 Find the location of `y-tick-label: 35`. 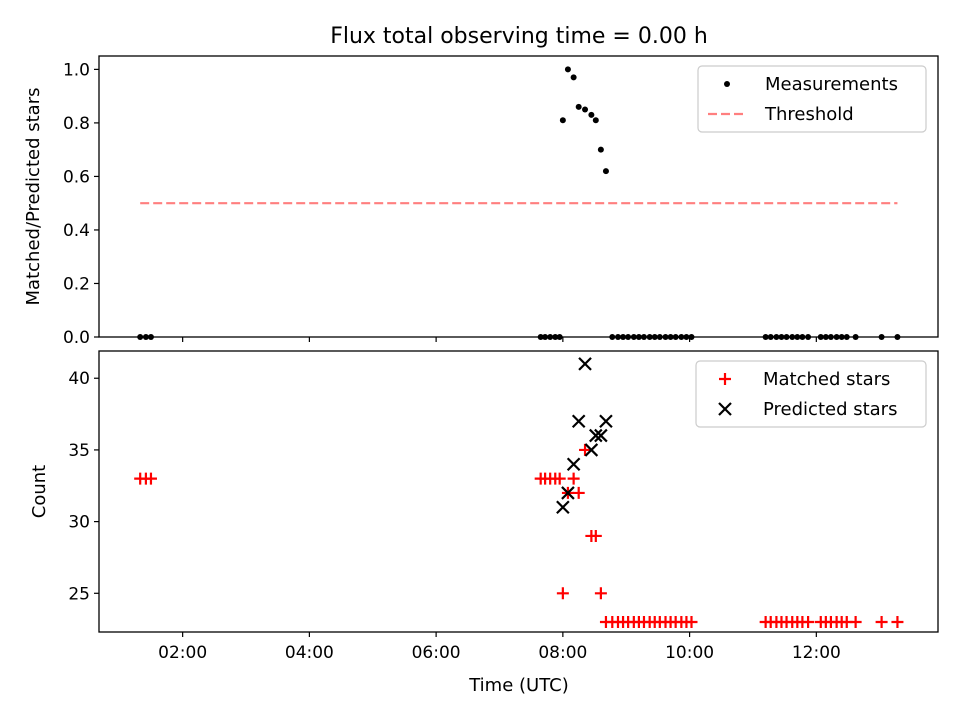

y-tick-label: 35 is located at coordinates (79, 451).